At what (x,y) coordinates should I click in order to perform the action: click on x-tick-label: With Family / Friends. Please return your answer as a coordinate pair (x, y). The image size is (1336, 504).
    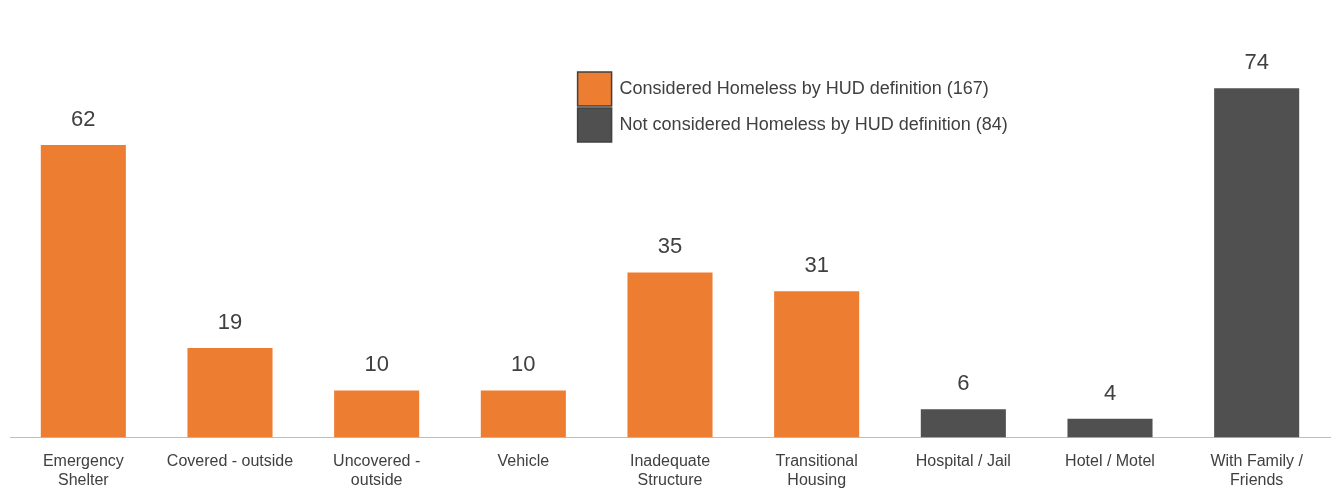
    Looking at the image, I should click on (1257, 469).